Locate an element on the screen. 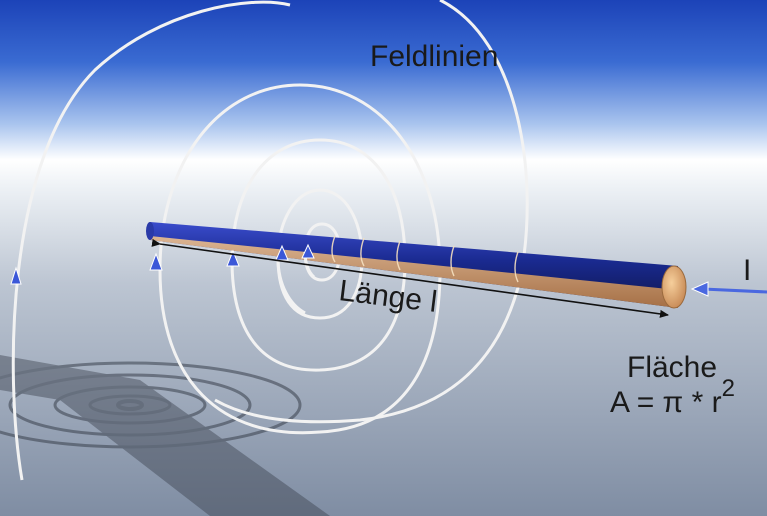 This screenshot has height=516, width=767. formula-exponent: 2 is located at coordinates (728, 388).